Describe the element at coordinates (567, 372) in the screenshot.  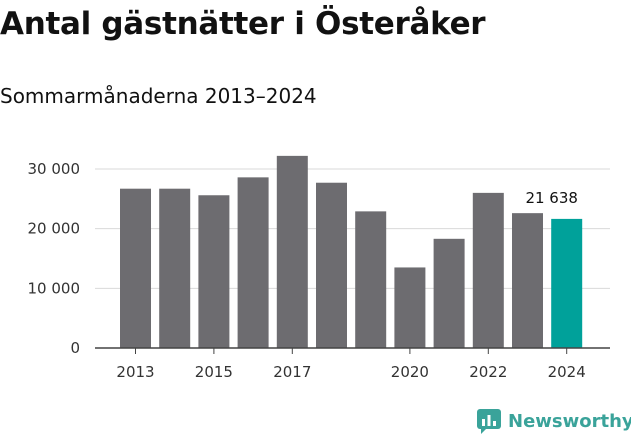
I see `x-tick-label: 2024` at that location.